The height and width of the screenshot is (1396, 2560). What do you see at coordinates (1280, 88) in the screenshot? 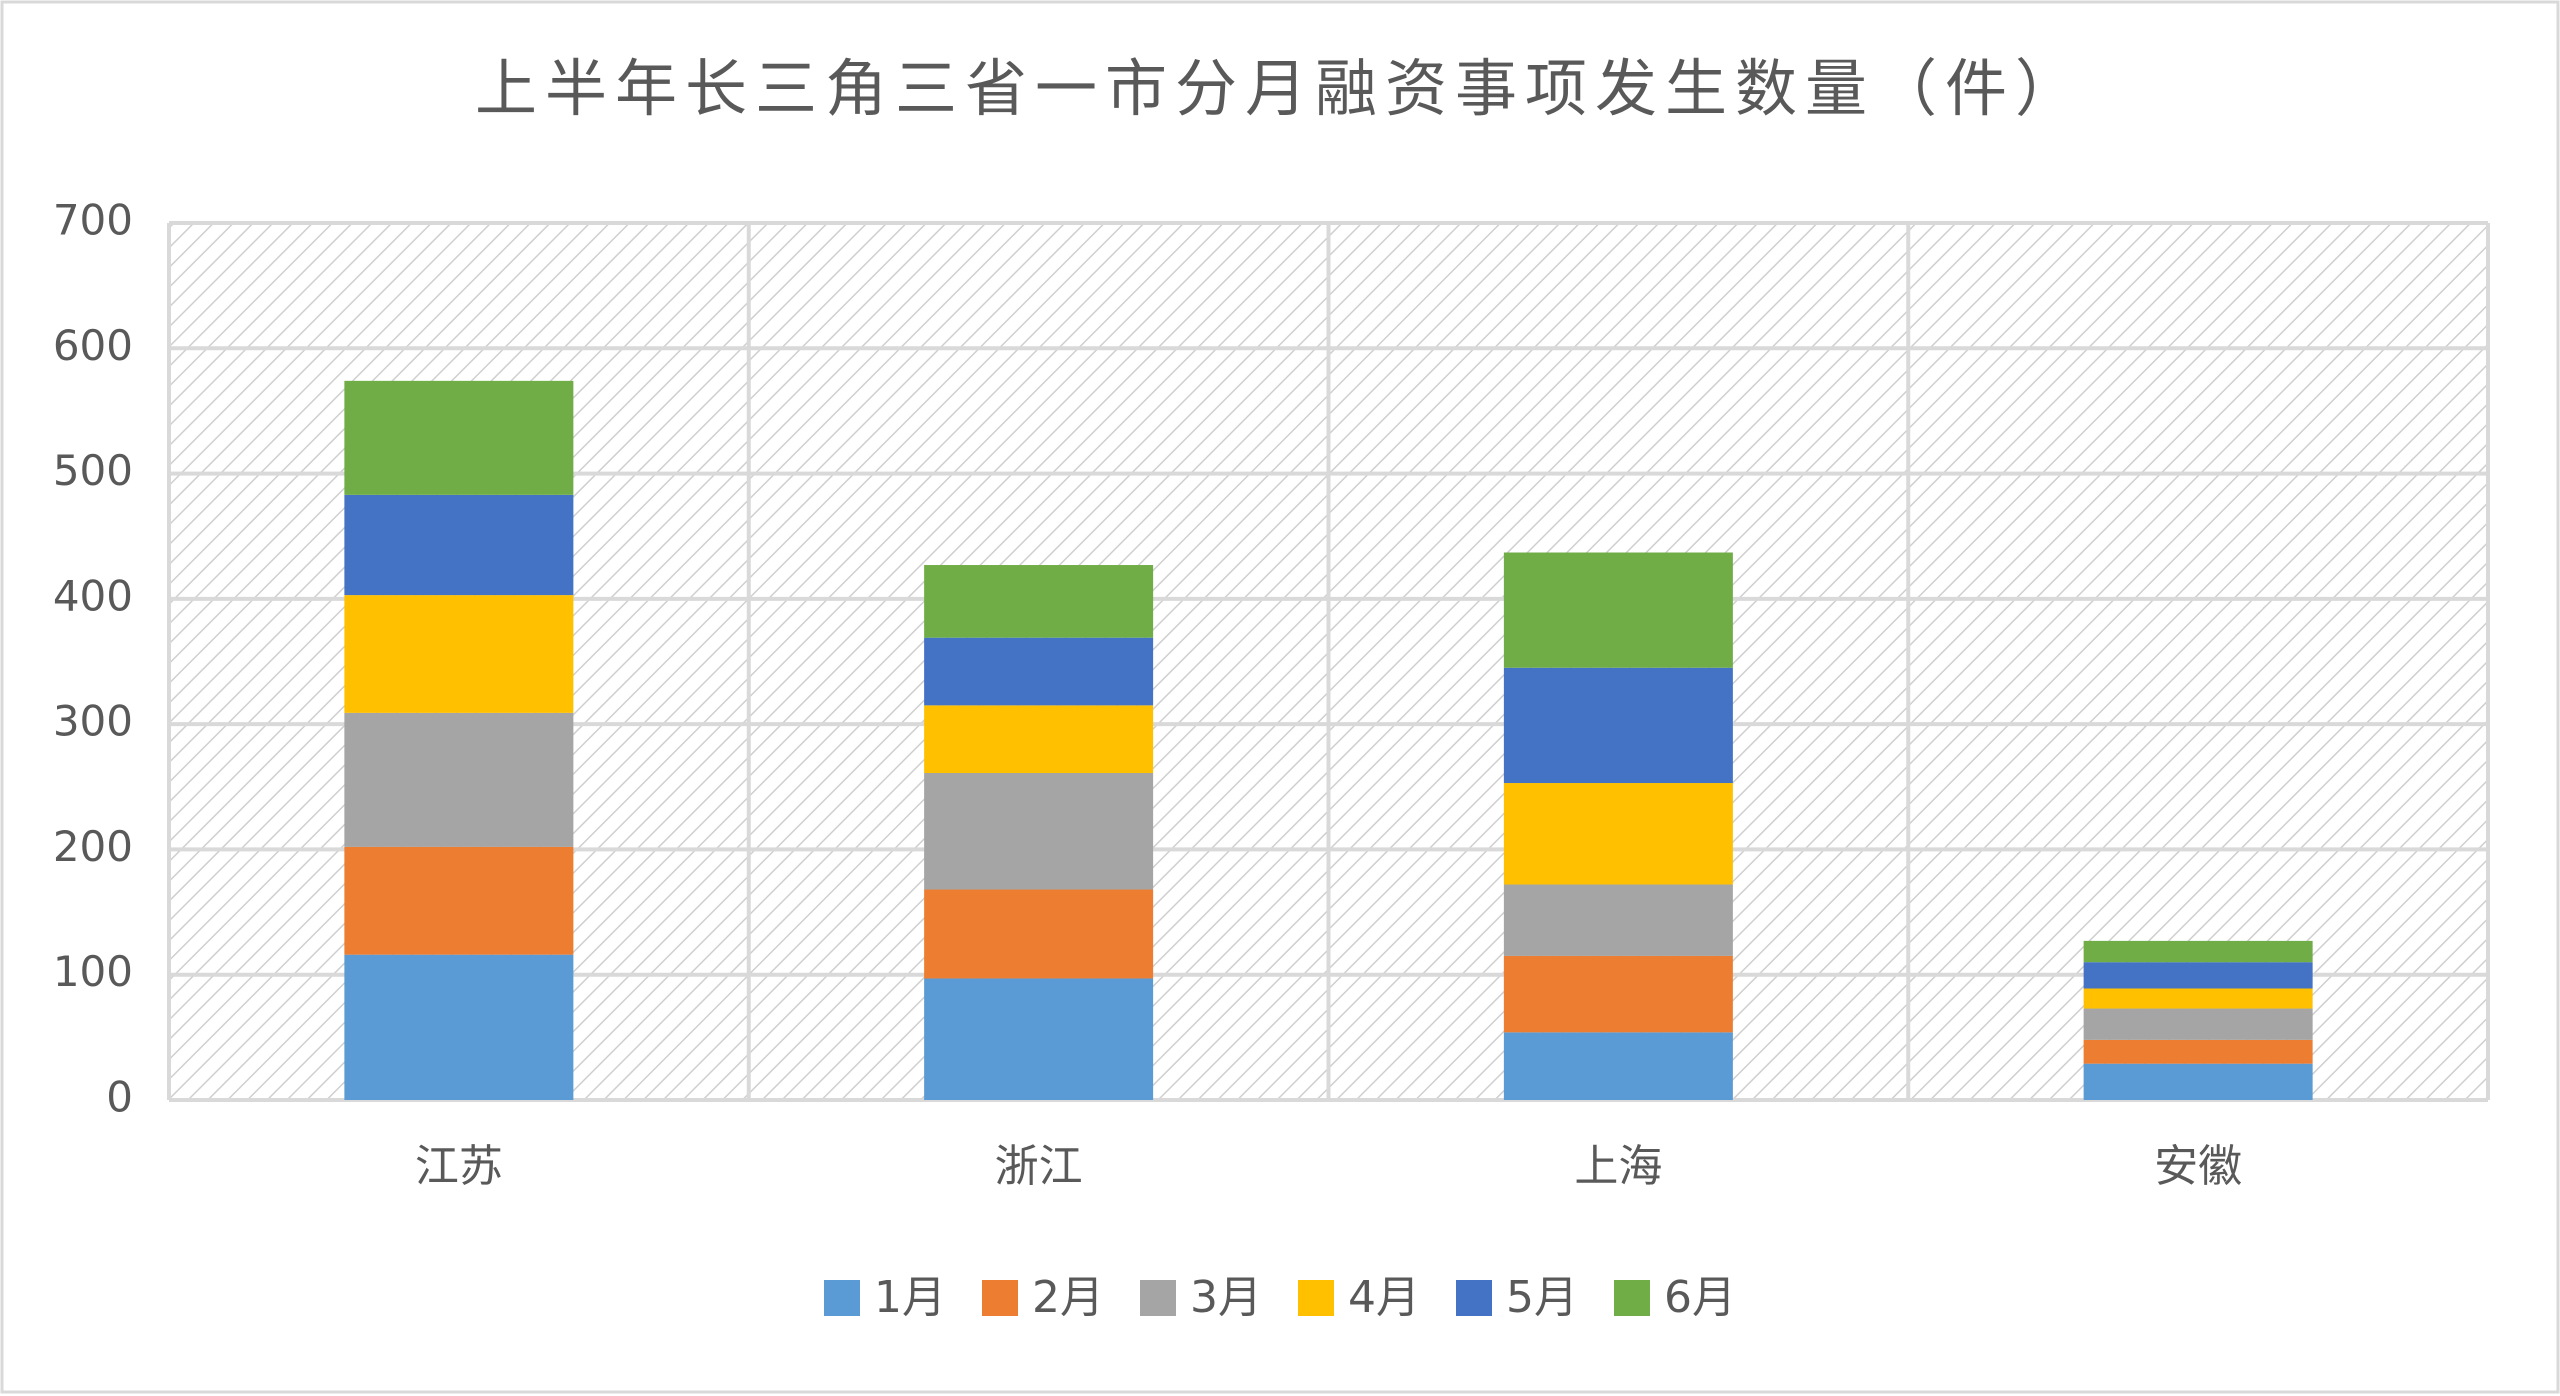
I see `chart-title: 上半年长三角三省一市分月融资事项发生数量（件）` at bounding box center [1280, 88].